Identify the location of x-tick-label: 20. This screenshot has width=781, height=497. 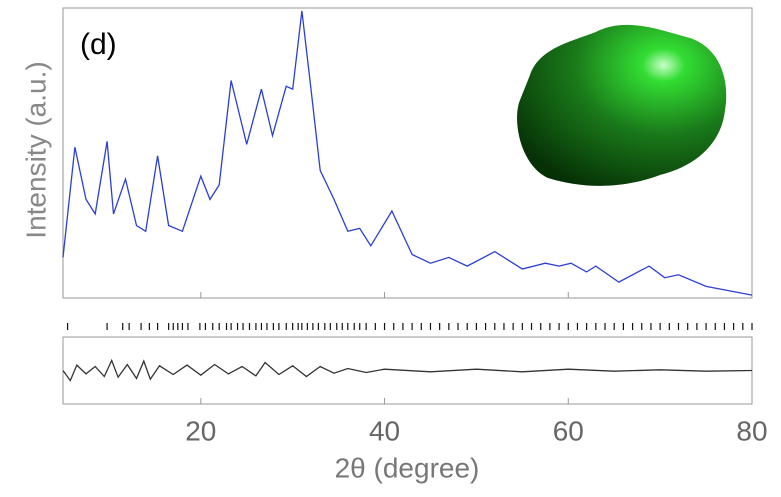
(200, 430).